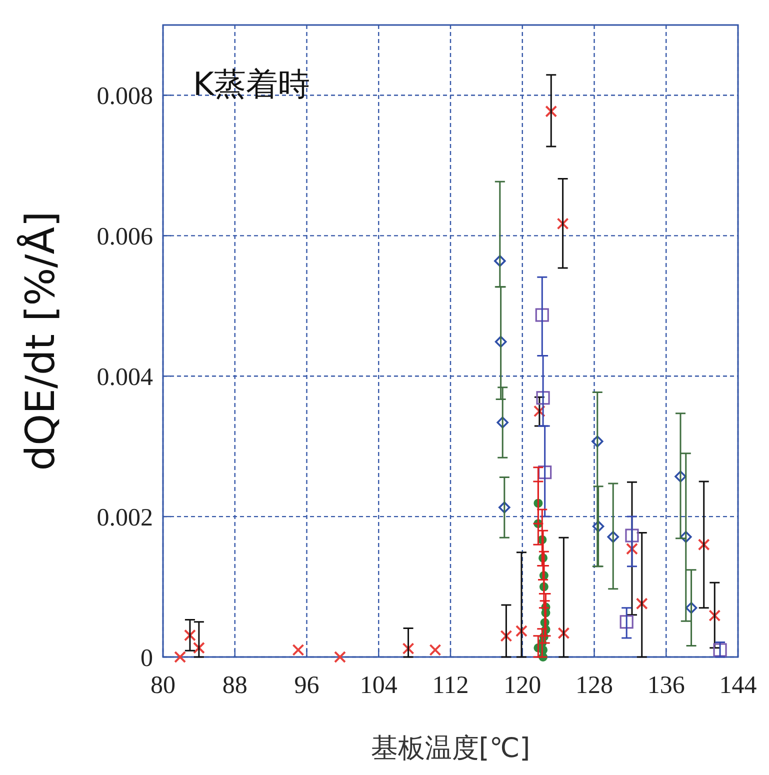 The width and height of the screenshot is (769, 775). What do you see at coordinates (124, 518) in the screenshot?
I see `y-tick-label: 0.002` at bounding box center [124, 518].